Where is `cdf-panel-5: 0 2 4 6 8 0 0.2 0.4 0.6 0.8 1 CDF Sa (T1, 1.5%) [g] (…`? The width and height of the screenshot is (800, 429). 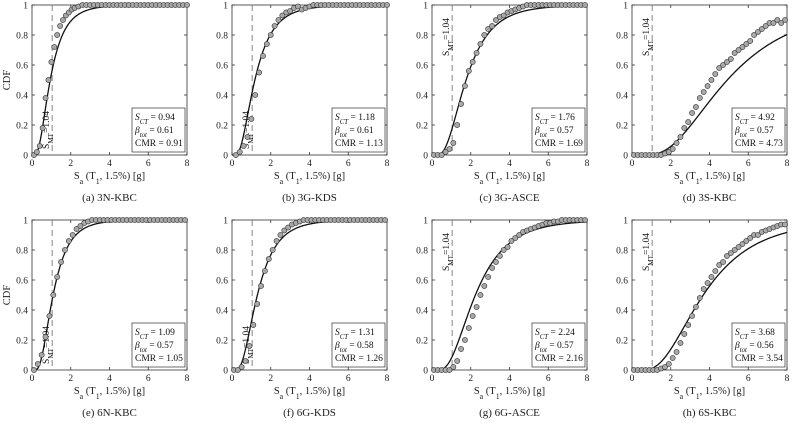
cdf-panel-5: 0 2 4 6 8 0 0.2 0.4 0.6 0.8 1 CDF Sa (T1, 1.5%) [g] (… is located at coordinates (96, 318).